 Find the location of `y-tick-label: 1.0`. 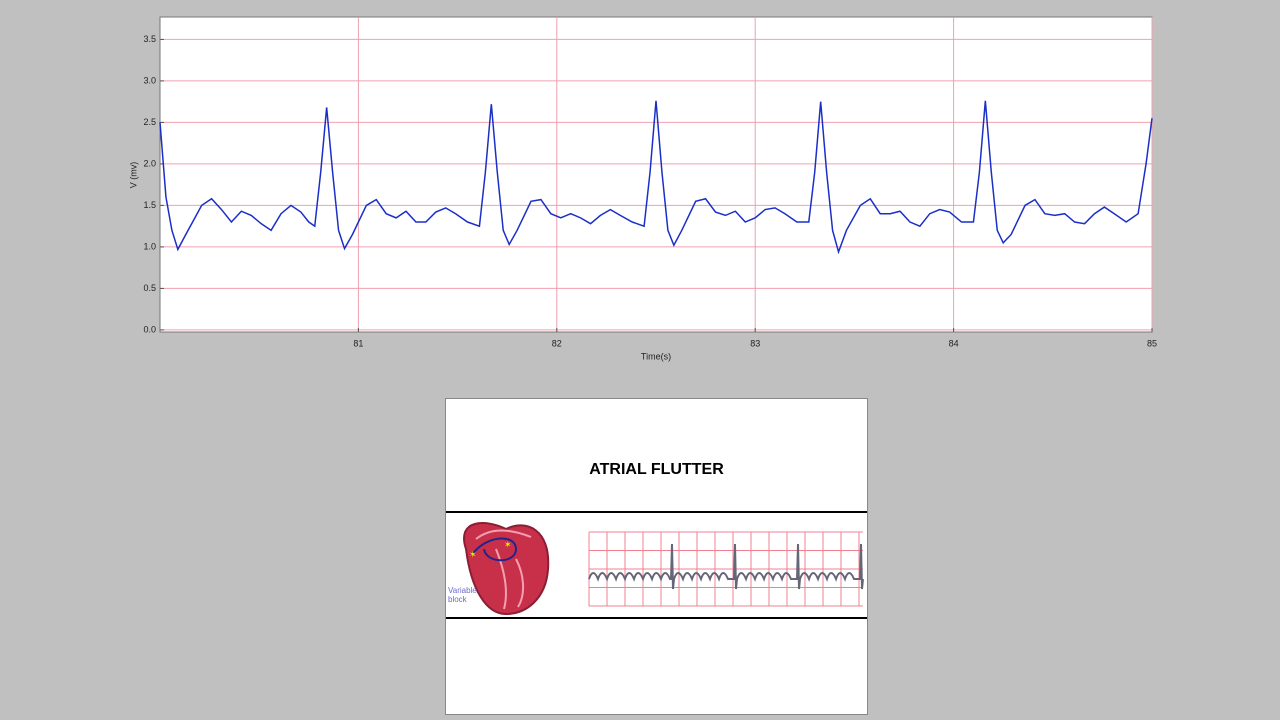

y-tick-label: 1.0 is located at coordinates (149, 246).